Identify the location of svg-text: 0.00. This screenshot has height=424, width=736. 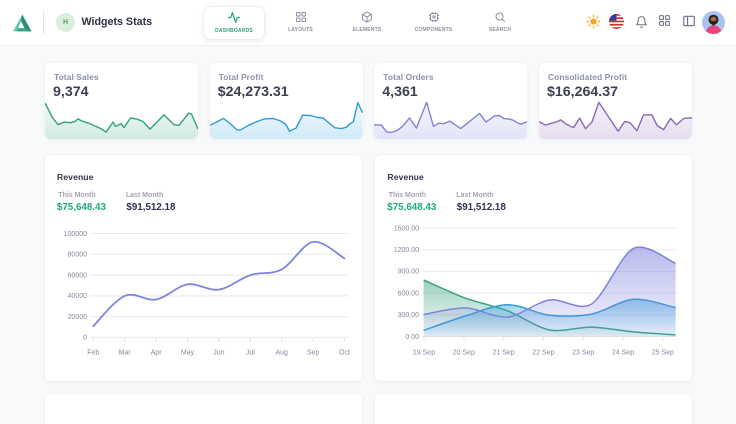
(413, 337).